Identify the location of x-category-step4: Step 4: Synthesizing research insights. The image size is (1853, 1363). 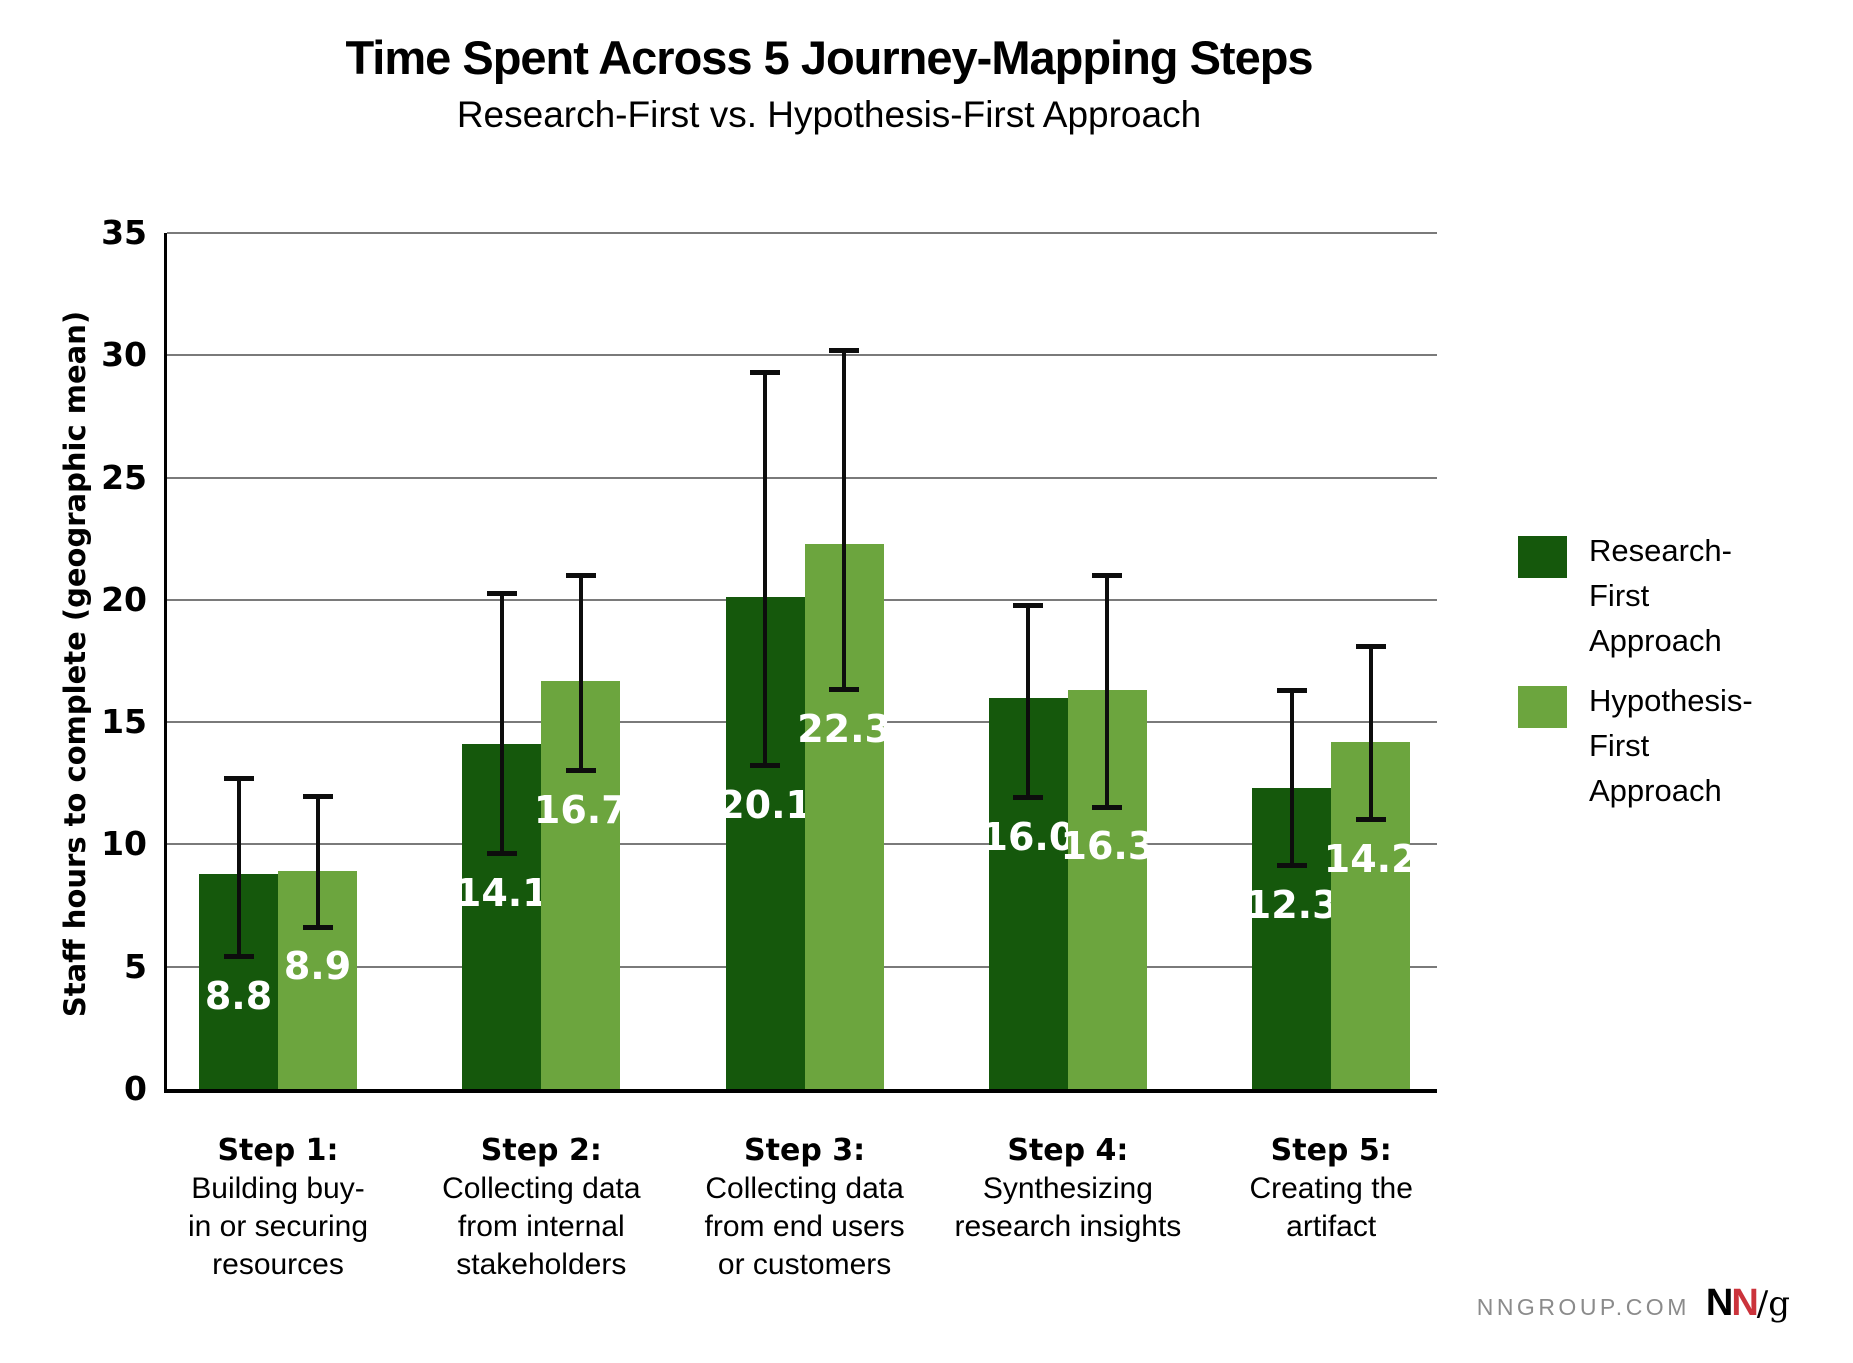
(1068, 1189).